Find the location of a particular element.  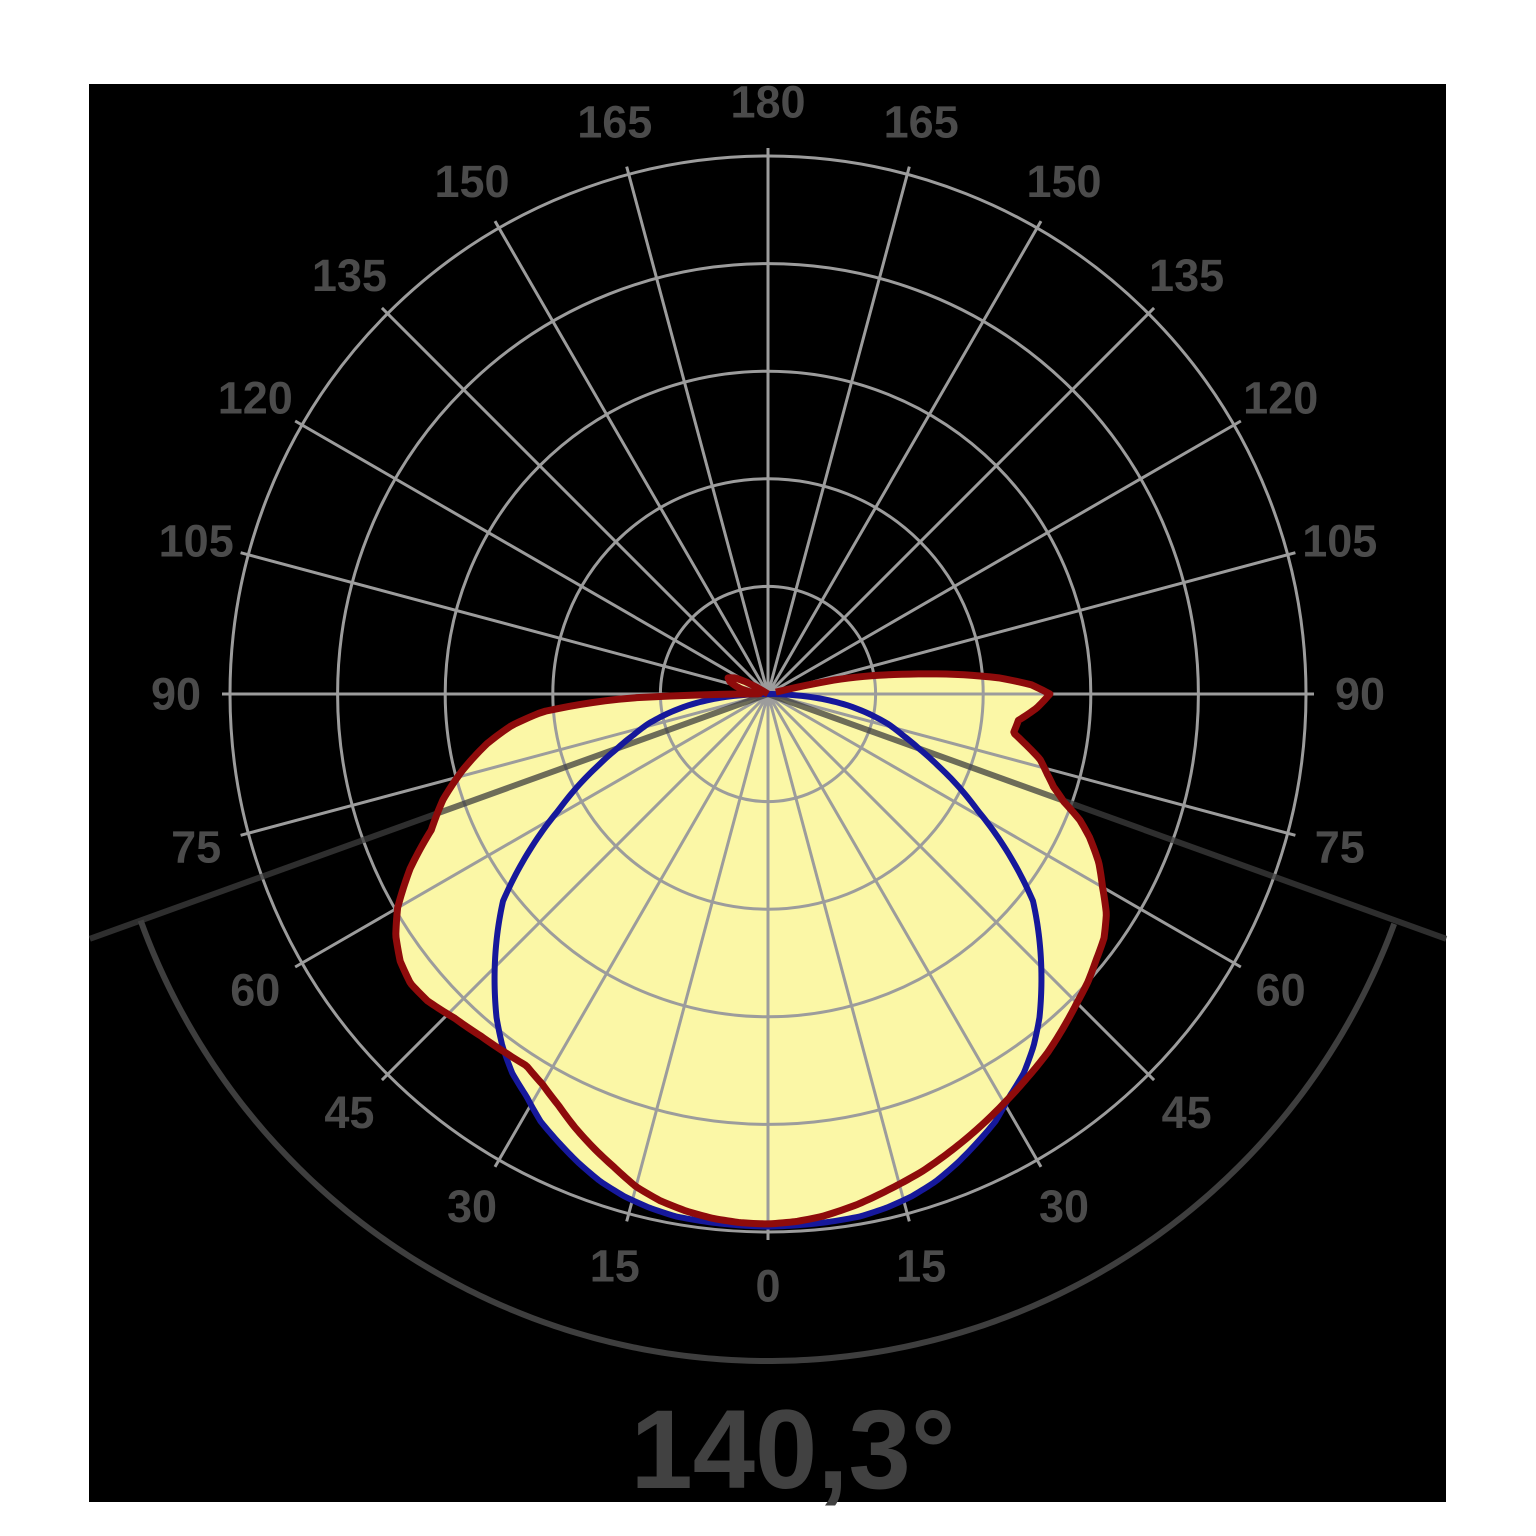

beam-angle-value: 140,3° is located at coordinates (792, 1449).